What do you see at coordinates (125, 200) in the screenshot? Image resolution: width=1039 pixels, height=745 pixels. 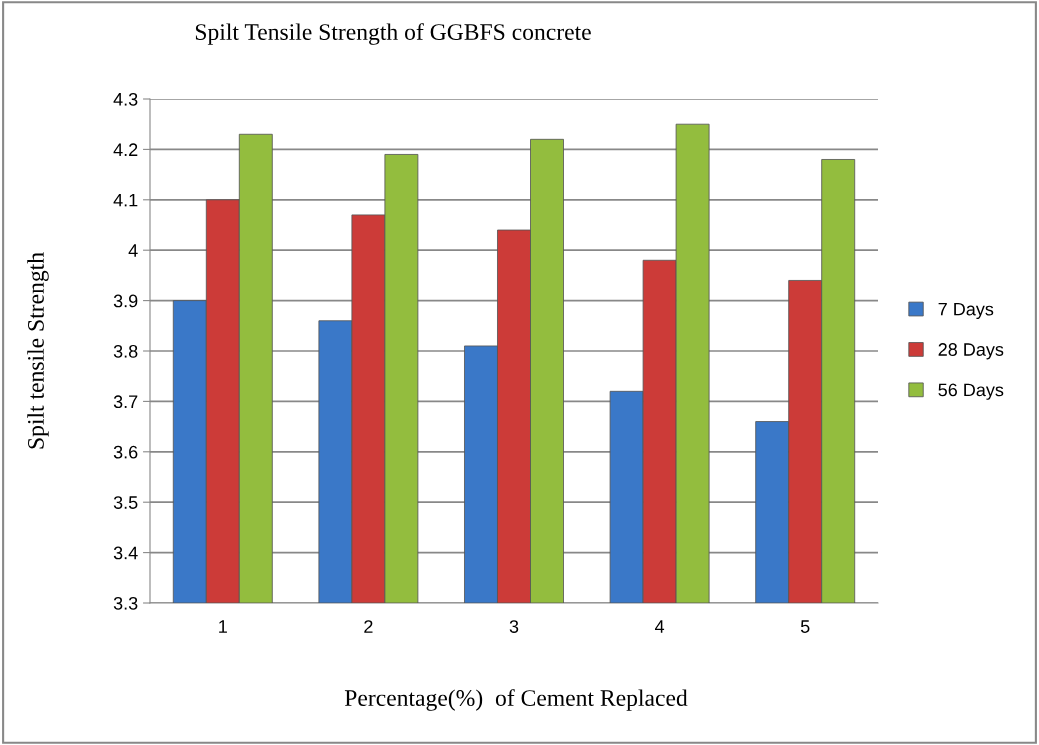 I see `y-tick-label: 4.1` at bounding box center [125, 200].